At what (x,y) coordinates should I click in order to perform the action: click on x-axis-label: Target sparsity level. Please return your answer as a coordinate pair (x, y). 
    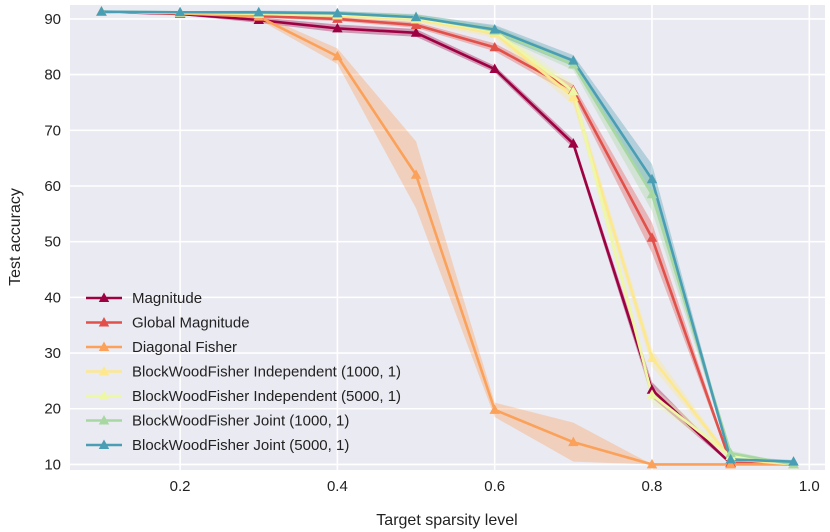
    Looking at the image, I should click on (446, 520).